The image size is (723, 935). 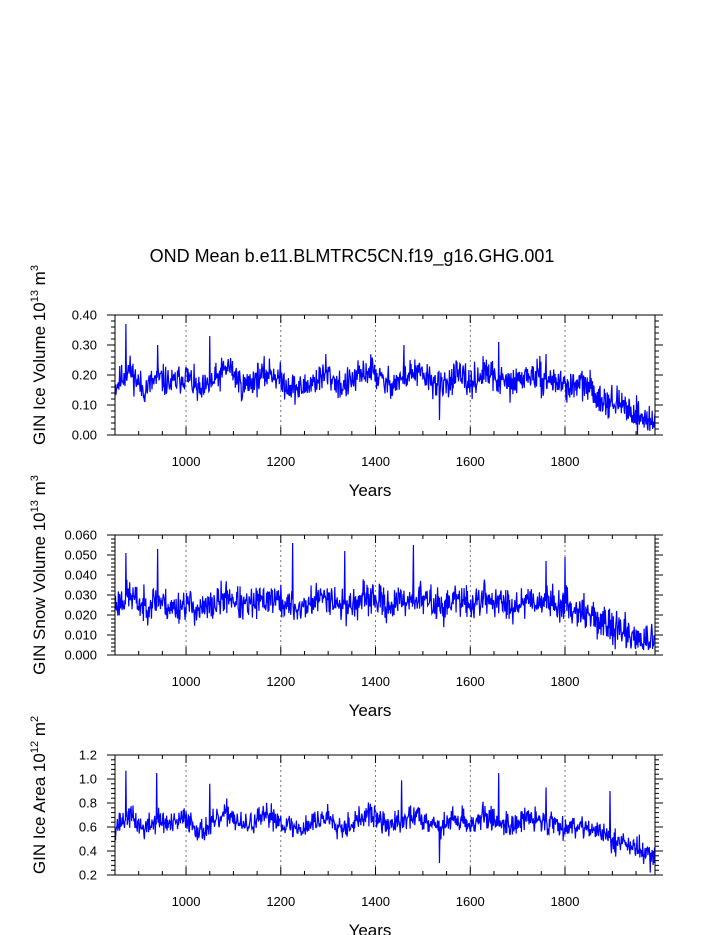 I want to click on y-tick-label: 0.2, so click(x=88, y=875).